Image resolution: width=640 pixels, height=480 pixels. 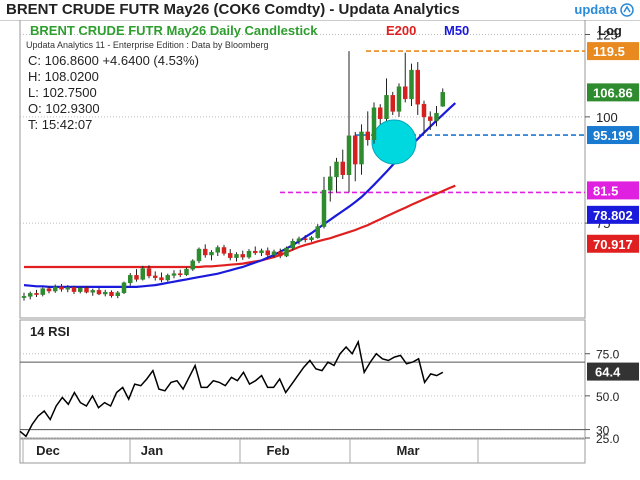 I want to click on brand-name: updata, so click(x=595, y=9).